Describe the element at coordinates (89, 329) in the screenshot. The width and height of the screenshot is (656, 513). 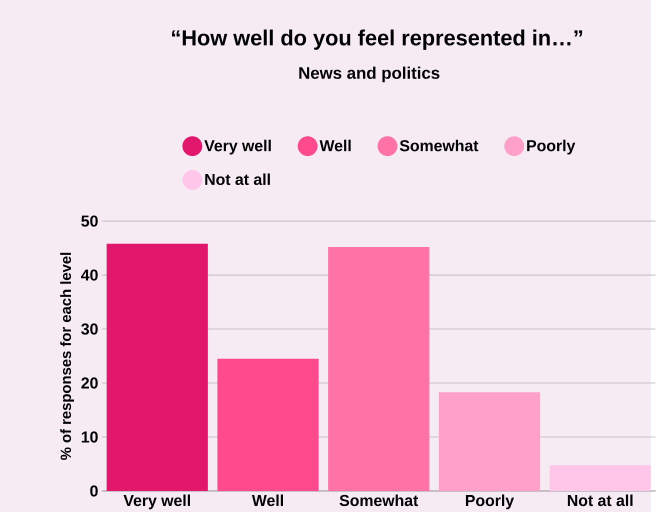
I see `y-tick-label: 30` at that location.